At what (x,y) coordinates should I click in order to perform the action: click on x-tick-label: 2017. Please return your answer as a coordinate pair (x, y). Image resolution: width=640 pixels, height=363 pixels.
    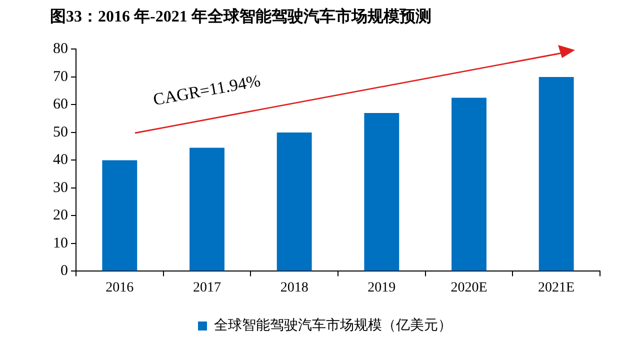
    Looking at the image, I should click on (207, 288).